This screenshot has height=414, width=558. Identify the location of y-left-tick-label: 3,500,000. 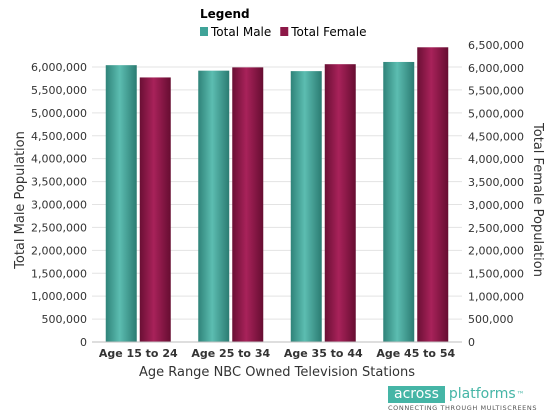
(59, 182).